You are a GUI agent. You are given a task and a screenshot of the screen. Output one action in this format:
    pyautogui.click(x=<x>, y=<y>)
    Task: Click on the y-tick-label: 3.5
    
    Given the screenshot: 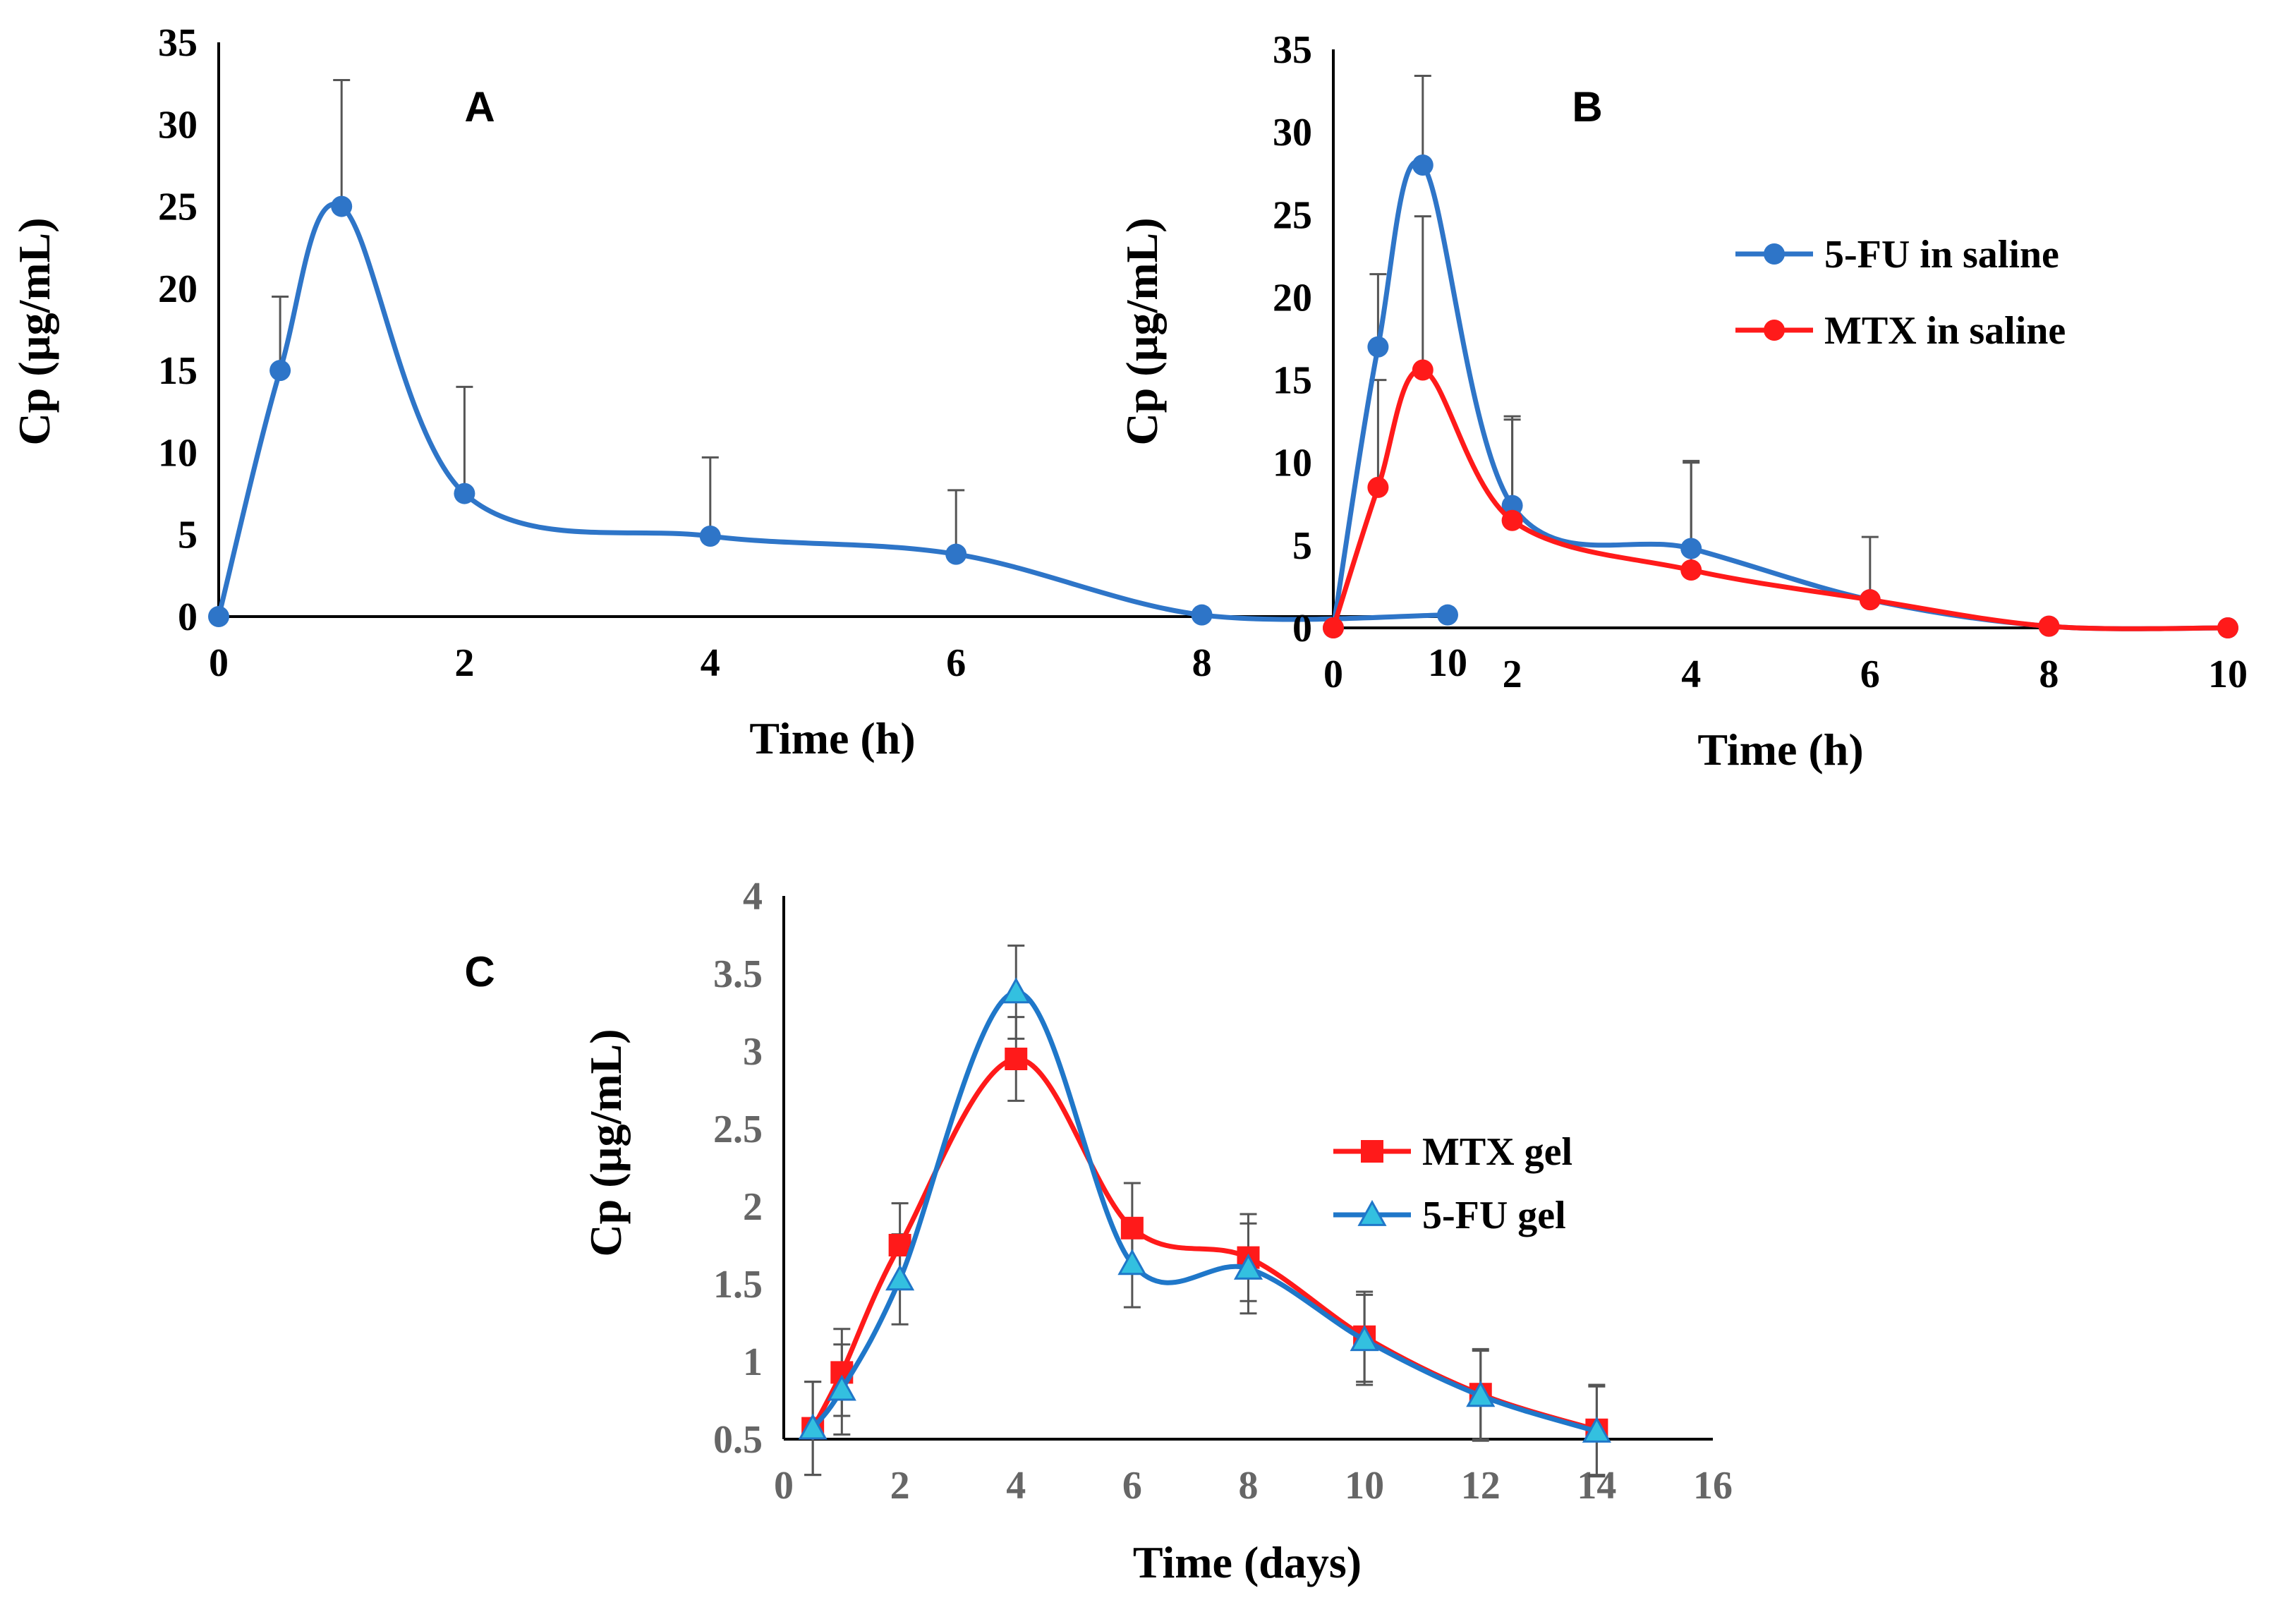 What is the action you would take?
    pyautogui.click(x=738, y=974)
    